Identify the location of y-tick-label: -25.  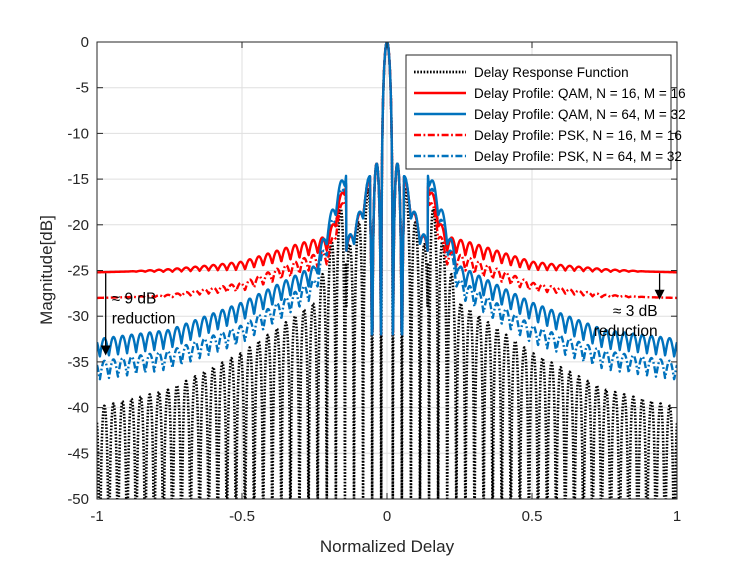
(78, 271).